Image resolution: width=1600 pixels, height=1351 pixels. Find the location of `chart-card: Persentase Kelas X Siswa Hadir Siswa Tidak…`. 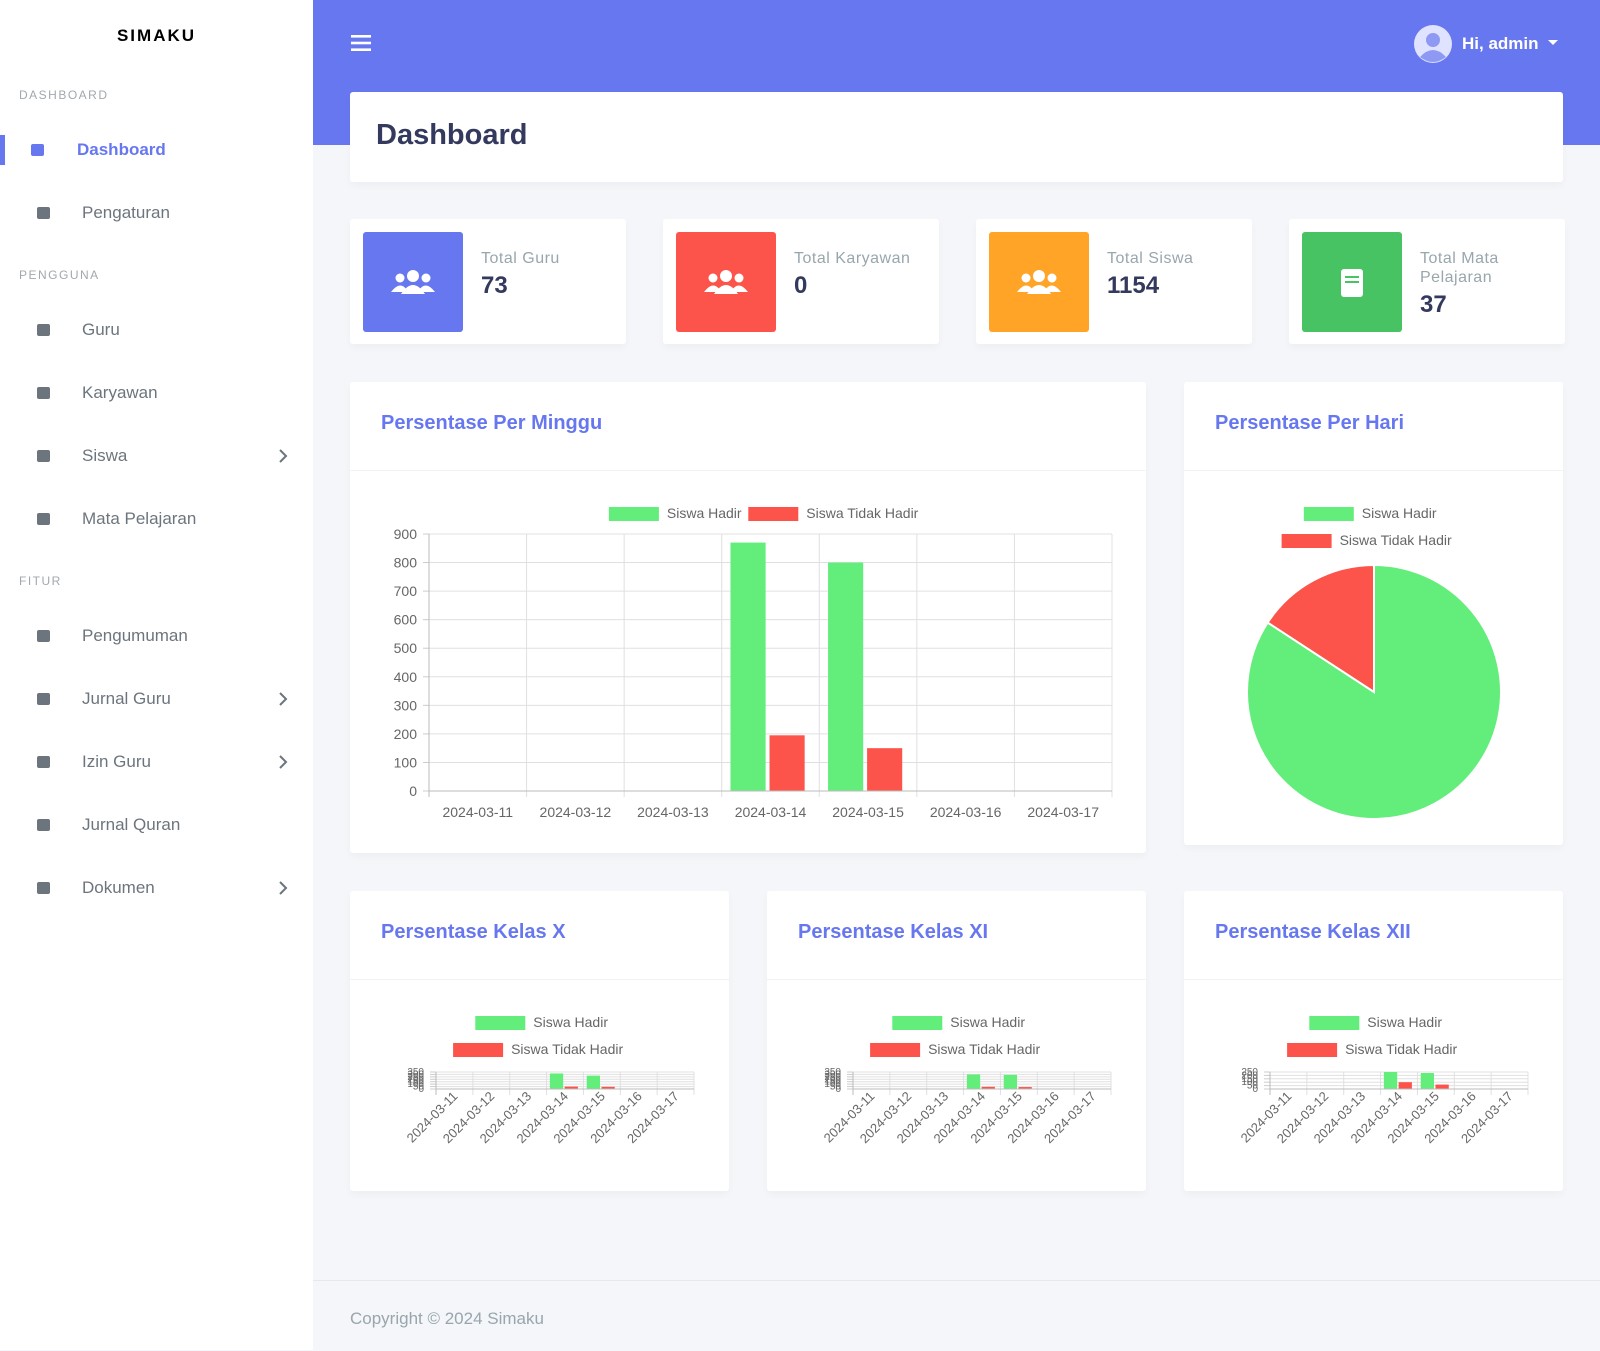

chart-card: Persentase Kelas X Siswa Hadir Siswa Tidak… is located at coordinates (539, 1041).